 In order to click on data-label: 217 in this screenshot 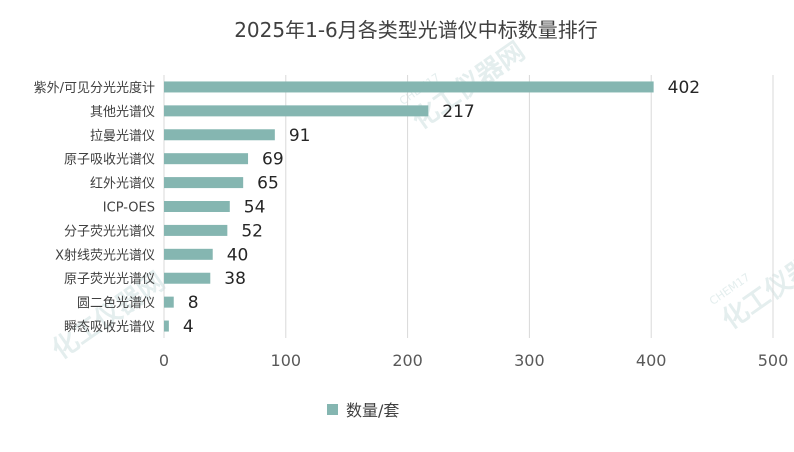, I will do `click(458, 112)`.